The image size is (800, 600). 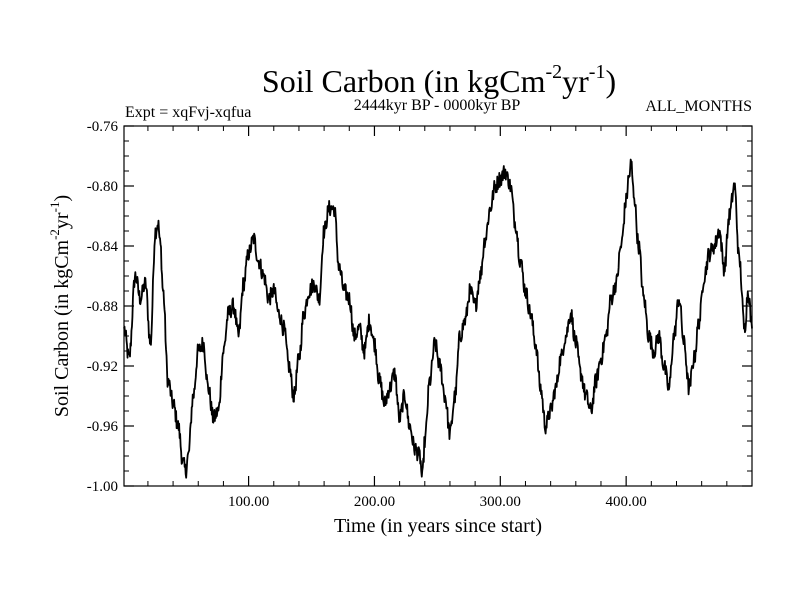 I want to click on y-tick-label: -0.96, so click(x=103, y=427).